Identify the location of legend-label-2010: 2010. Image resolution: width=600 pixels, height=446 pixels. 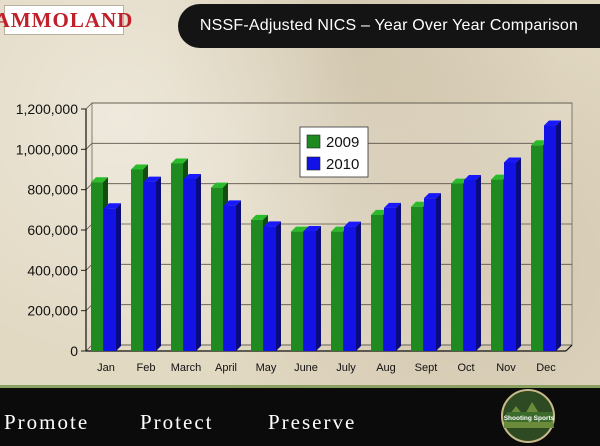
(342, 164).